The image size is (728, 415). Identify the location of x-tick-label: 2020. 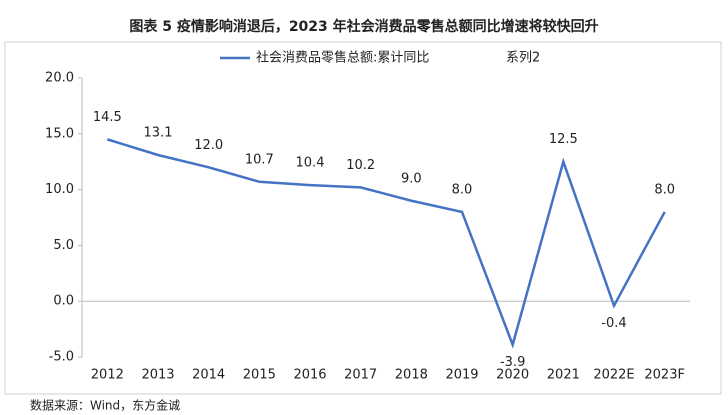
(512, 375).